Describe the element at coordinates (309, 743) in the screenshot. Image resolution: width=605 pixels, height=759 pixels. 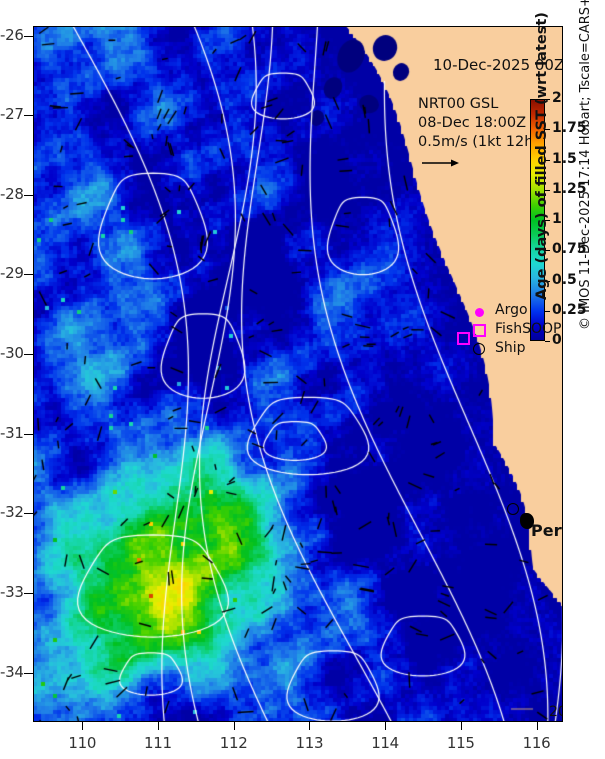
I see `x-axis-label: 113` at that location.